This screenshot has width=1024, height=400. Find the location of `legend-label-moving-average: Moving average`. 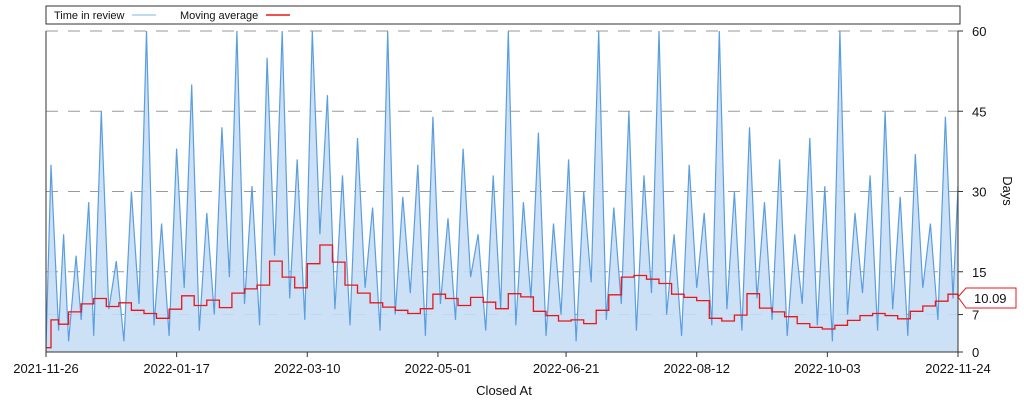

legend-label-moving-average: Moving average is located at coordinates (219, 16).